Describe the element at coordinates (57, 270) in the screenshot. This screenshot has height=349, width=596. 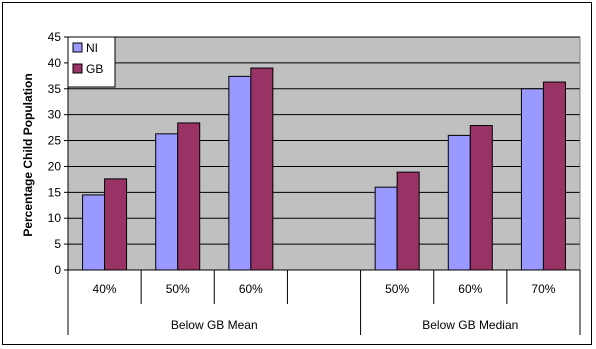
I see `y-tick-label: 0` at that location.